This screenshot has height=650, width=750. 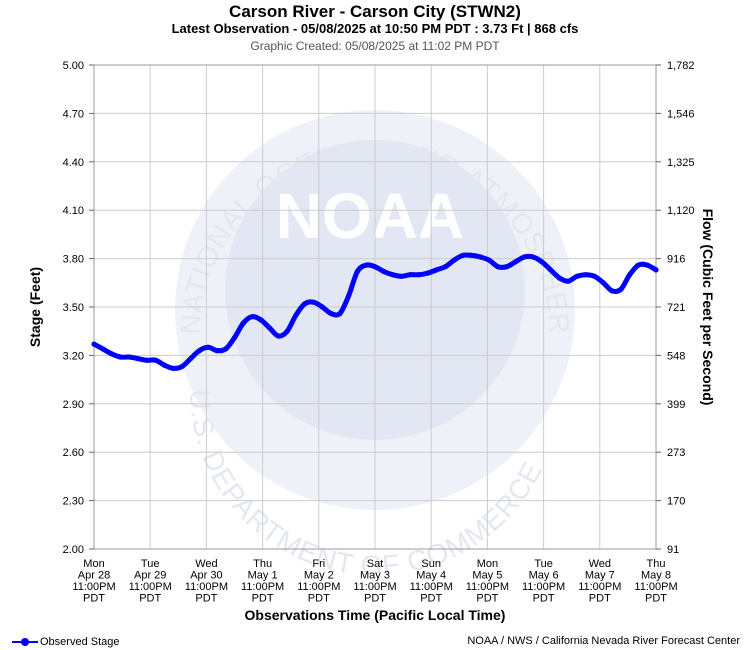 I want to click on y2-tick-label: 91, so click(x=673, y=550).